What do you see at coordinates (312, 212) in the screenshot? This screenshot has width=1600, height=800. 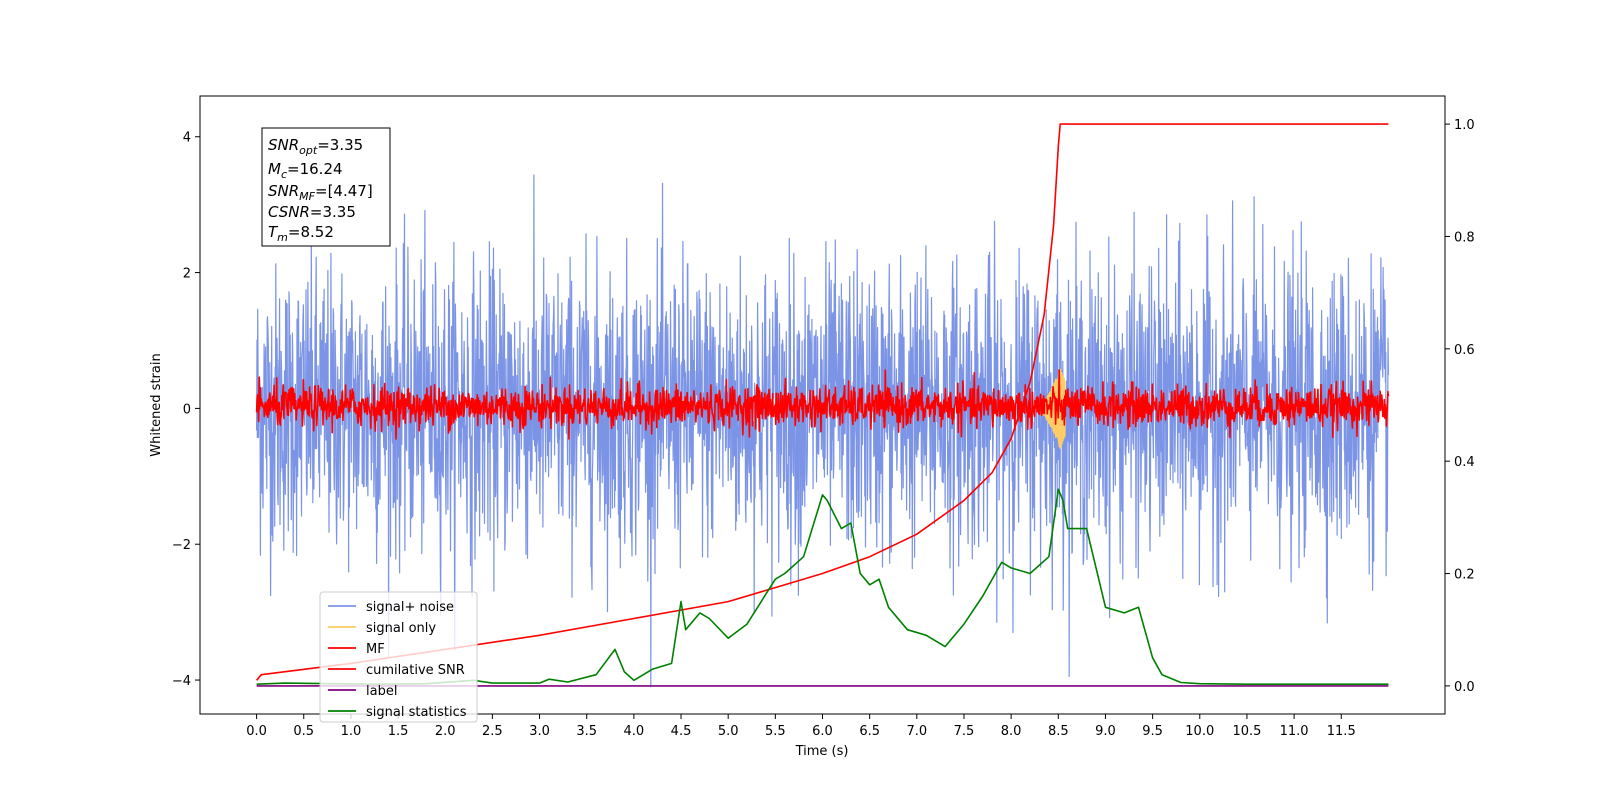 I see `stat-csnr: CSNR=3.35` at bounding box center [312, 212].